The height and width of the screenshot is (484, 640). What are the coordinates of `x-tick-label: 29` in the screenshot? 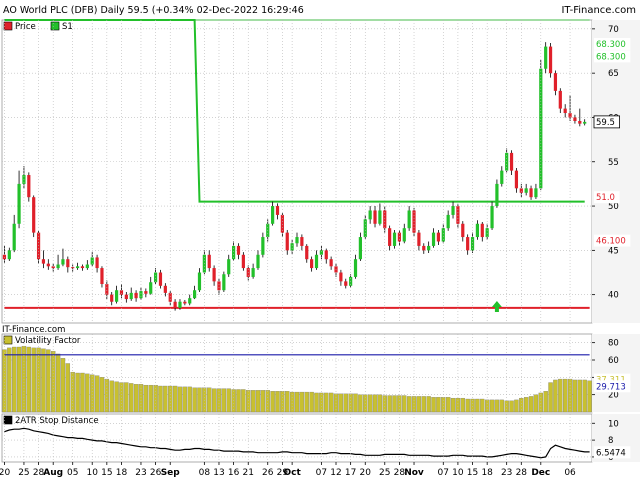 It's located at (283, 473).